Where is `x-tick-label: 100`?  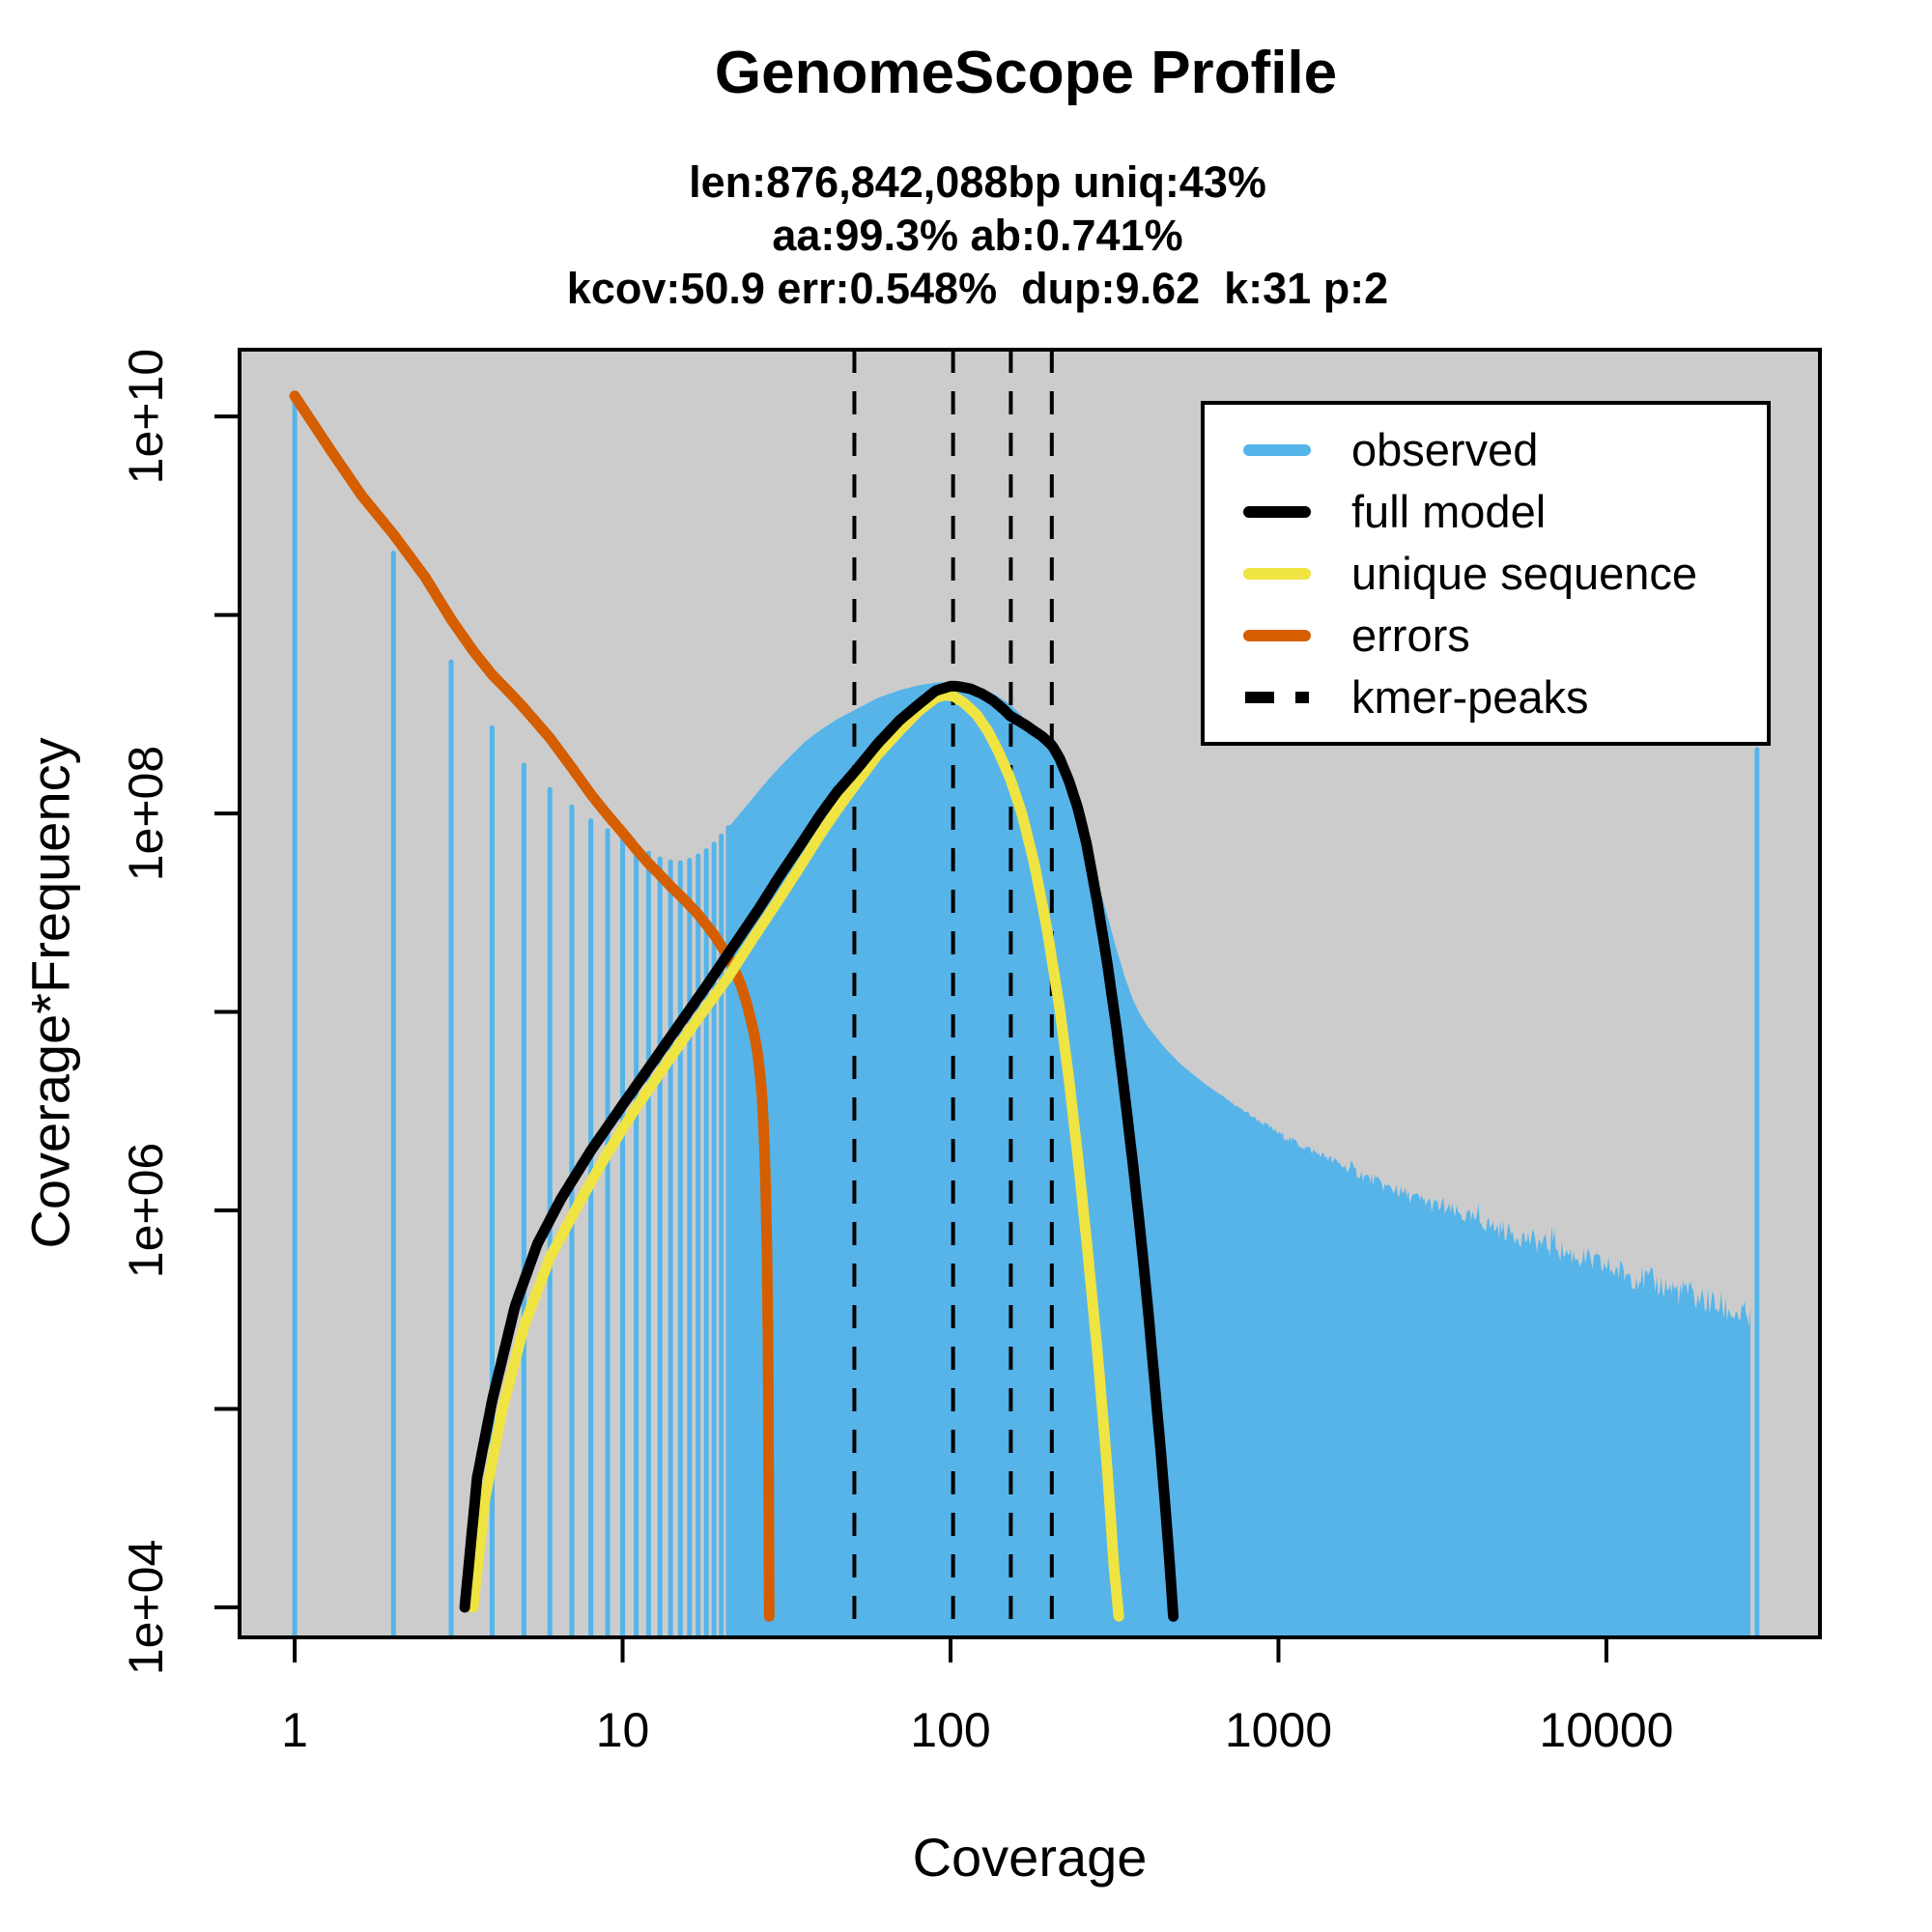 x-tick-label: 100 is located at coordinates (950, 1730).